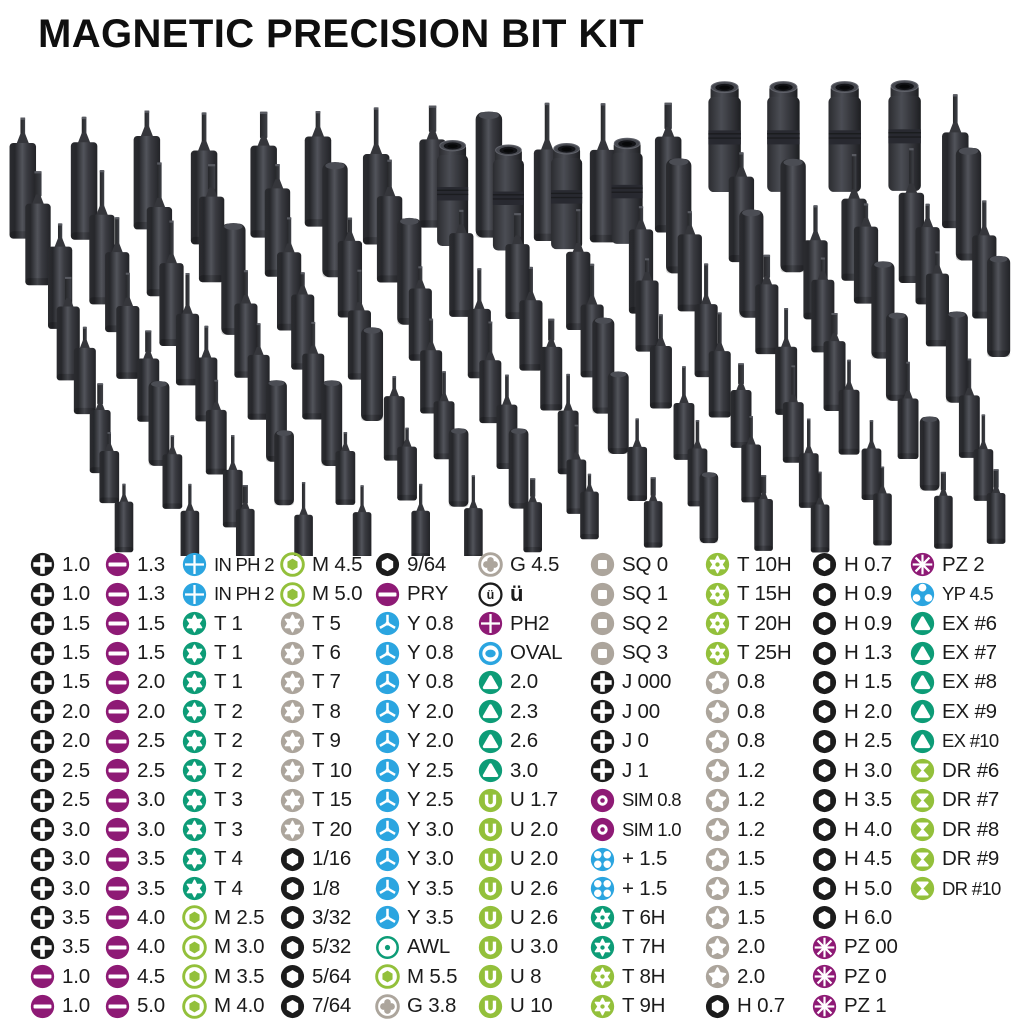 The height and width of the screenshot is (1024, 1024). What do you see at coordinates (871, 947) in the screenshot?
I see `legend-item-label: PZ 00` at bounding box center [871, 947].